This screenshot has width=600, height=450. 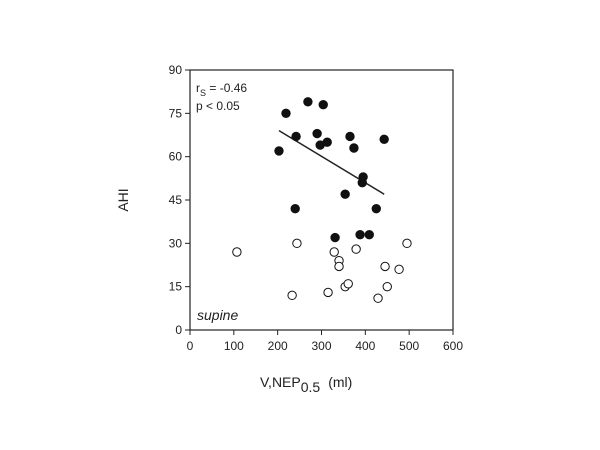 What do you see at coordinates (453, 346) in the screenshot?
I see `x-tick-label: 600` at bounding box center [453, 346].